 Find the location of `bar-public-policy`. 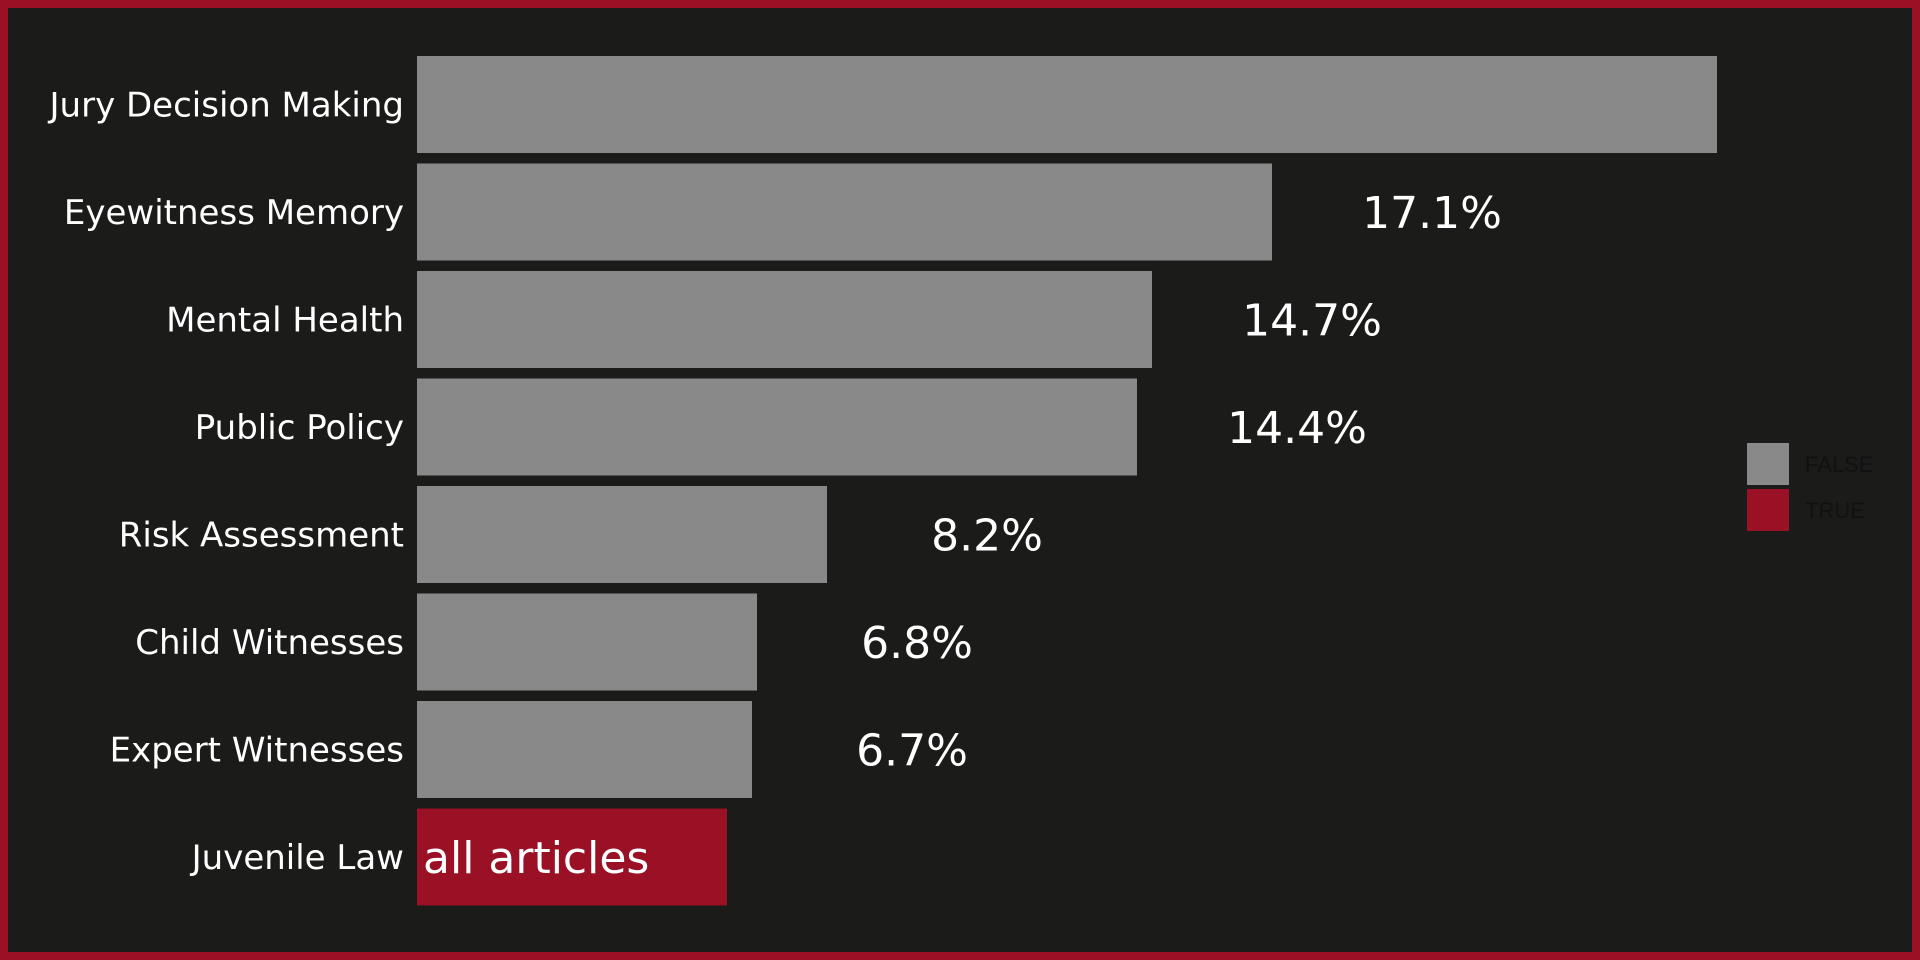

bar-public-policy is located at coordinates (777, 427).